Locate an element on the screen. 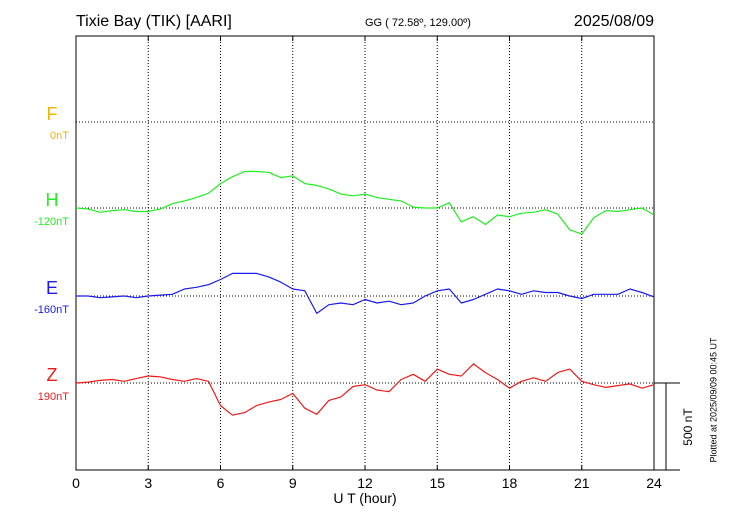  x-tick-label: 15 is located at coordinates (437, 483).